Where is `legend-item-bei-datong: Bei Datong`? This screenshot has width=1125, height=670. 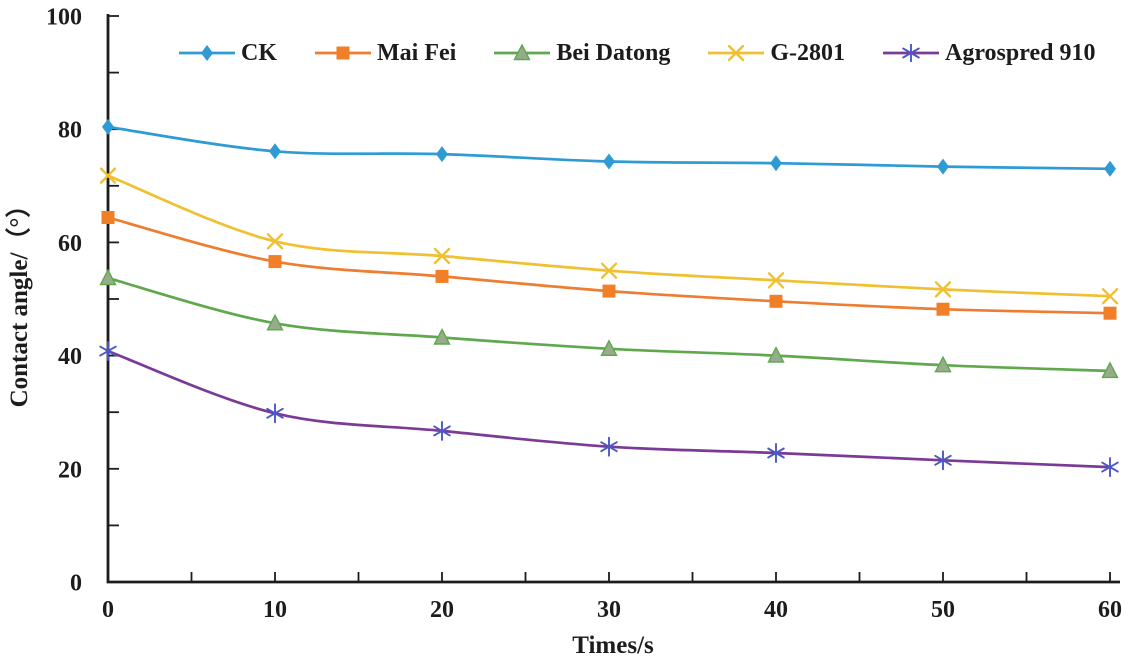
legend-item-bei-datong: Bei Datong is located at coordinates (581, 53).